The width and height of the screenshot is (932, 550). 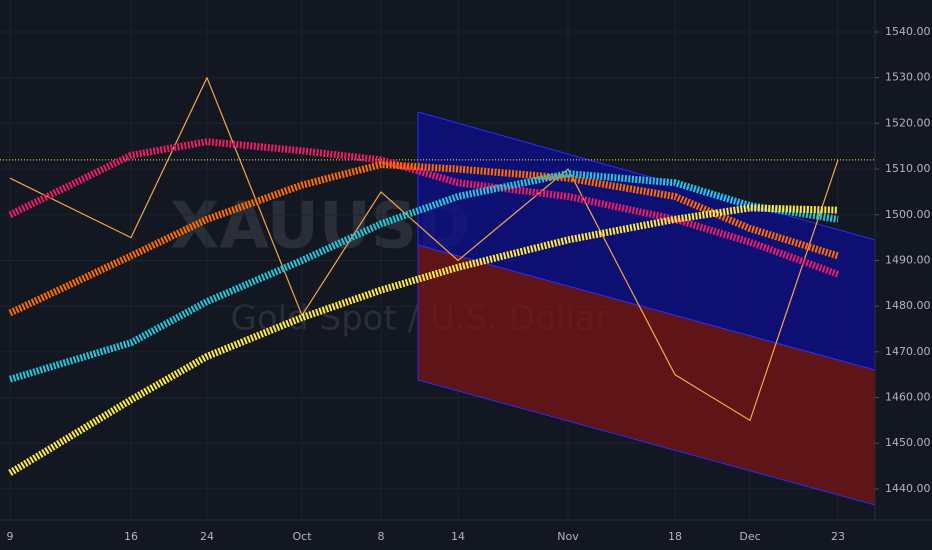 I want to click on x-tick-label: 8, so click(x=381, y=536).